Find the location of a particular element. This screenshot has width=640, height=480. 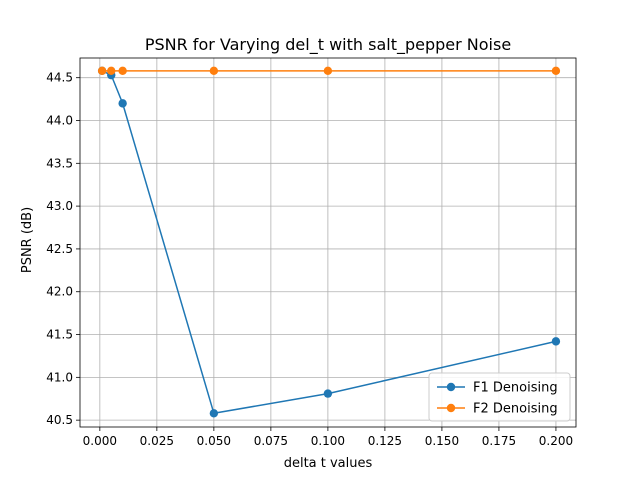

x-tick-label-0: 0.000 is located at coordinates (100, 441).